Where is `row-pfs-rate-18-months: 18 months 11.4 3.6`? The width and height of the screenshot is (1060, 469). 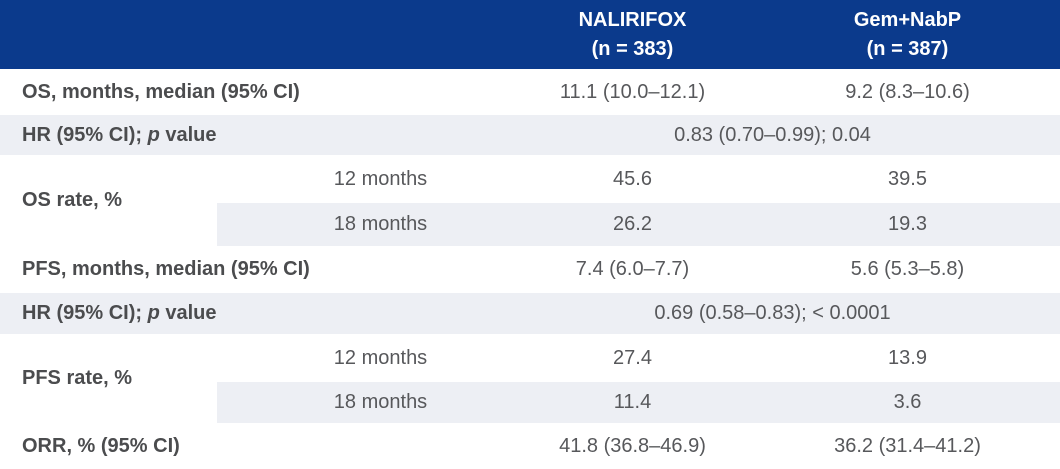 row-pfs-rate-18-months: 18 months 11.4 3.6 is located at coordinates (530, 402).